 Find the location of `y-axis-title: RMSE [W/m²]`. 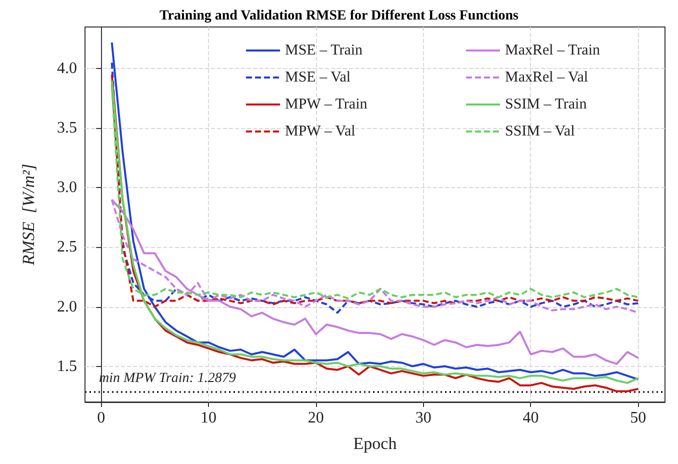

y-axis-title: RMSE [W/m²] is located at coordinates (28, 215).